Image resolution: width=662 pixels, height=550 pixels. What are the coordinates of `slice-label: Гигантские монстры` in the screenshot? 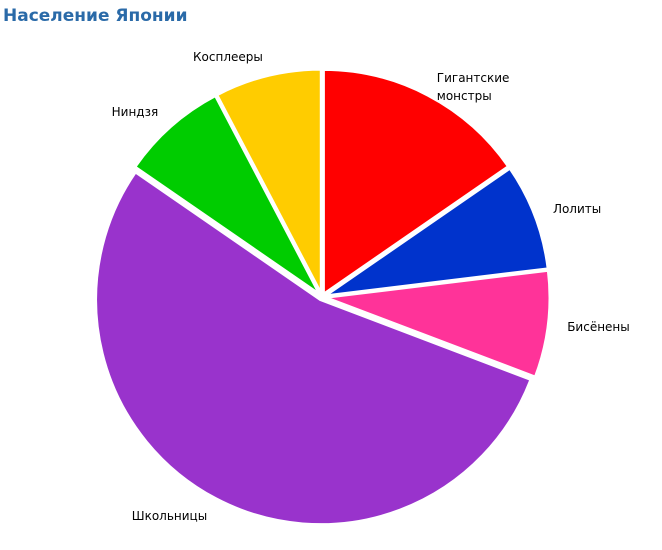 It's located at (473, 87).